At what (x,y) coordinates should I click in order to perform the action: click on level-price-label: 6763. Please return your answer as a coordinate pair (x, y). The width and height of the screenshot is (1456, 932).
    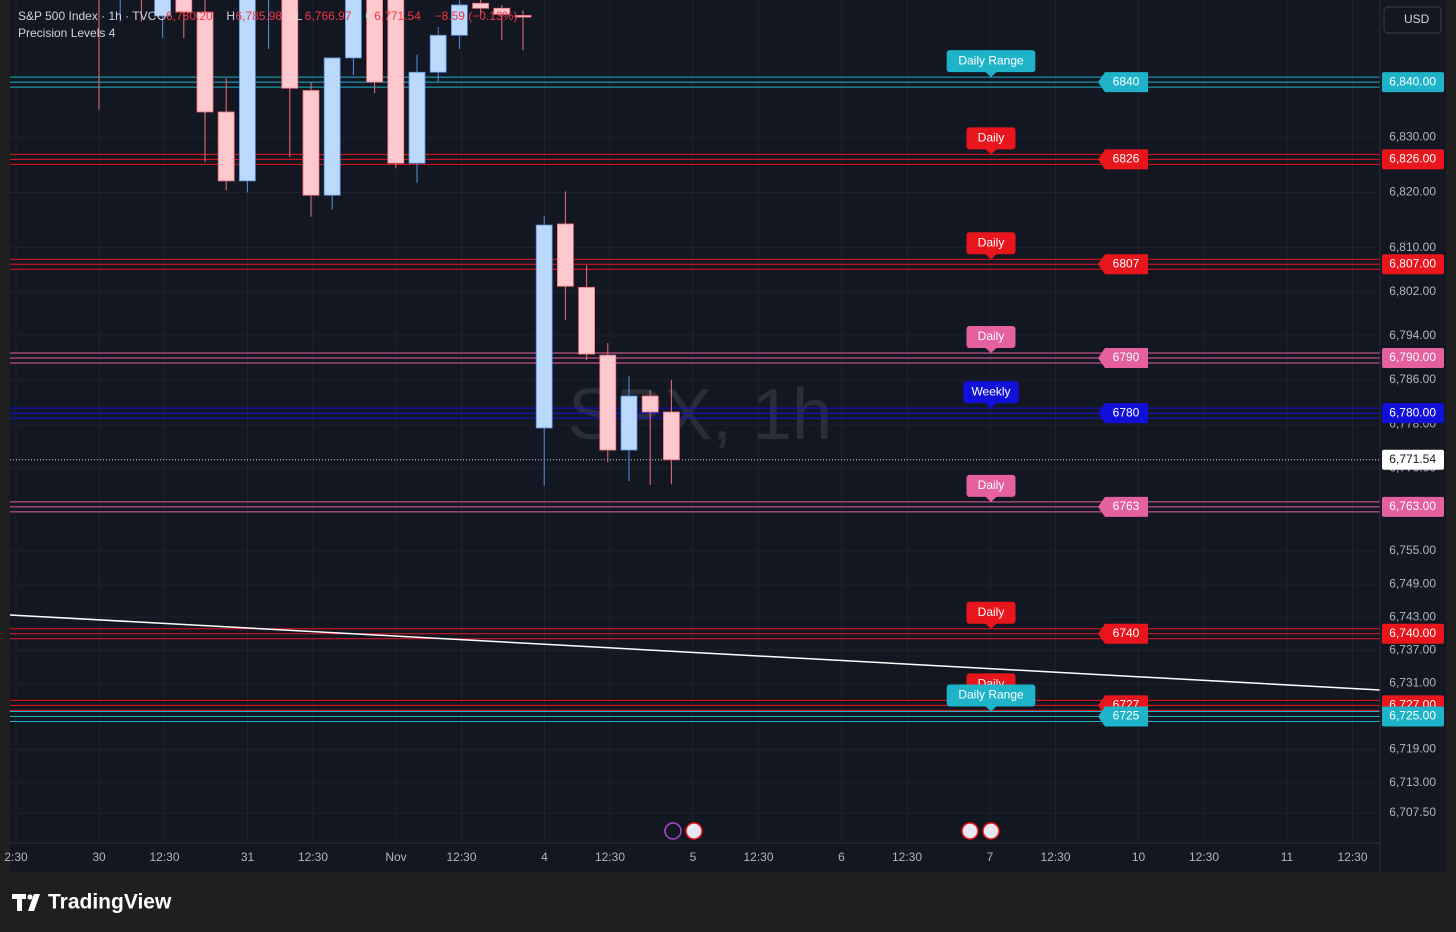
    Looking at the image, I should click on (1126, 506).